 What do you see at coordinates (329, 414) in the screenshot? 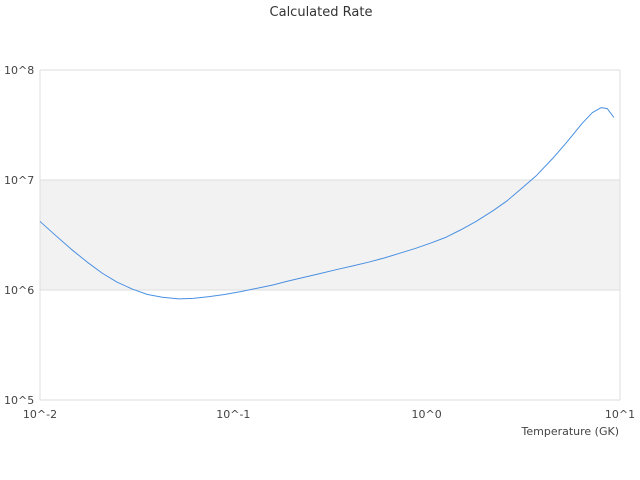
I see `x-axis-ticks: 10^-2 10^-1 10^0 10^1` at bounding box center [329, 414].